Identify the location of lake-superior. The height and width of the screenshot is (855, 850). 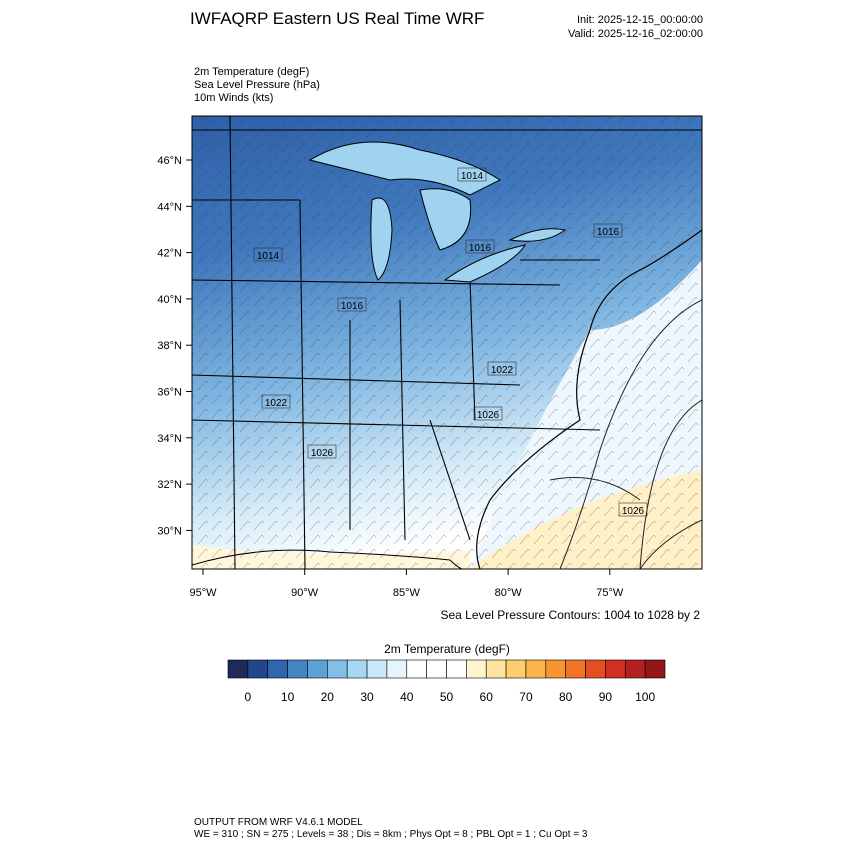
(404, 168).